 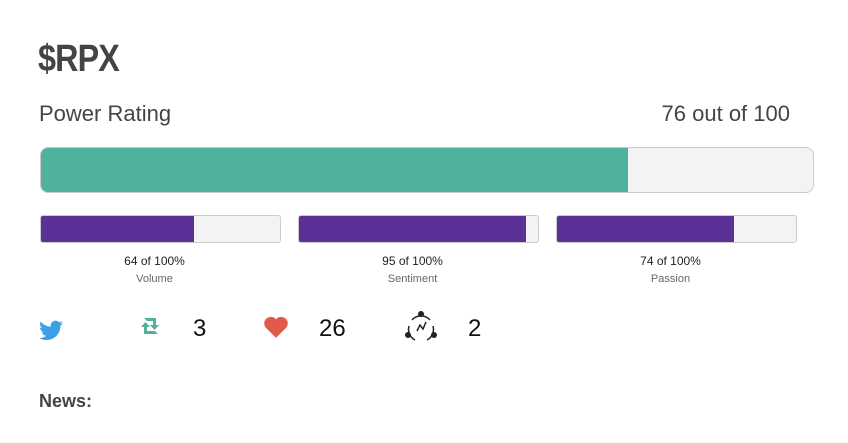 What do you see at coordinates (200, 328) in the screenshot?
I see `retweet-count: 3` at bounding box center [200, 328].